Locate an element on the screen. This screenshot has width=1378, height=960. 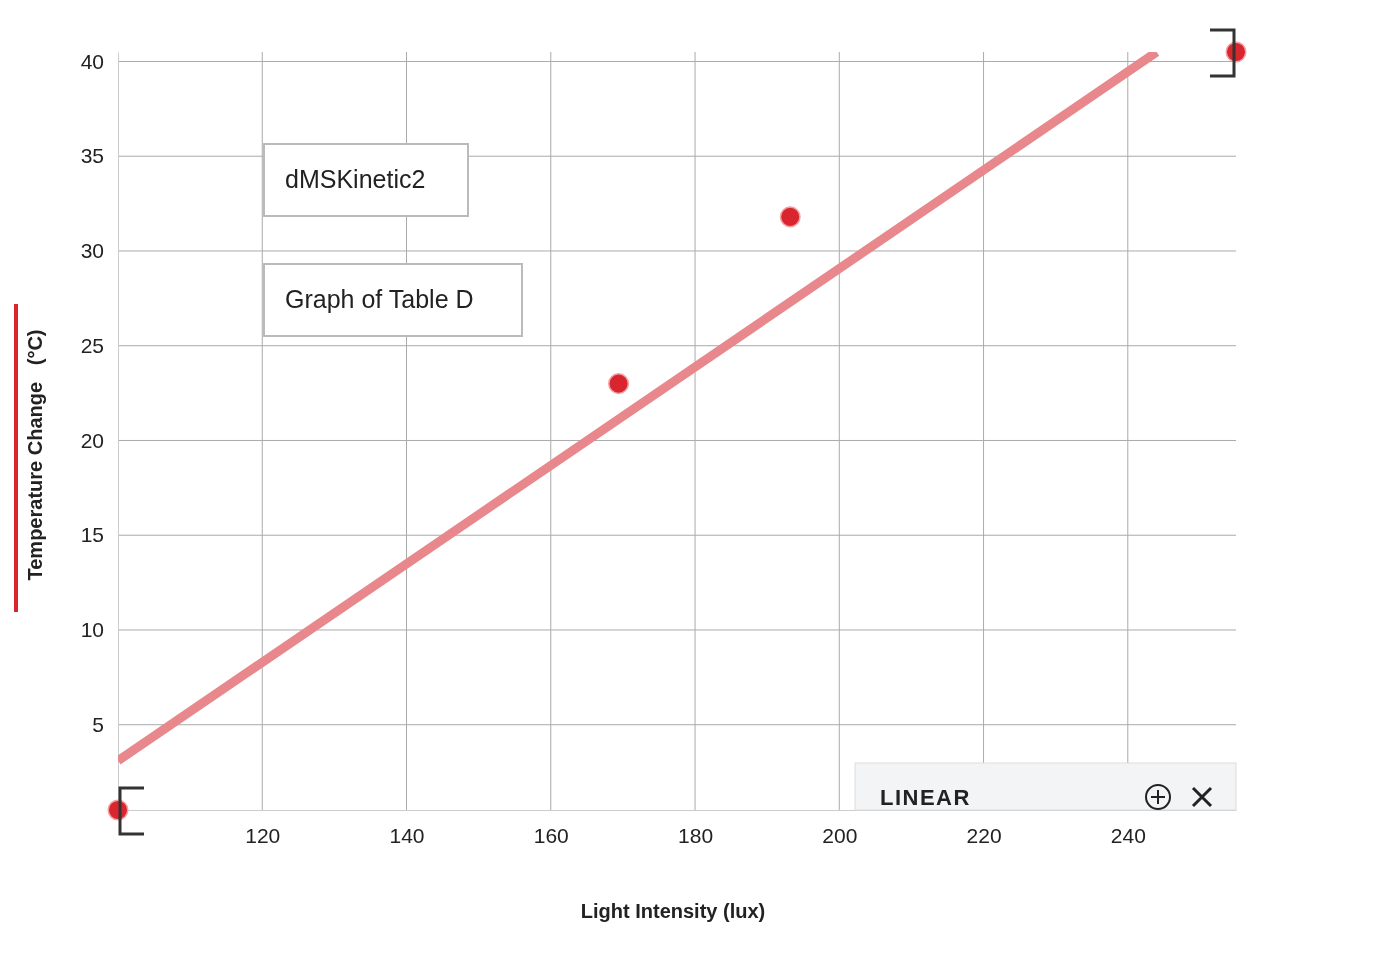
x-tick-label: 220 is located at coordinates (984, 835).